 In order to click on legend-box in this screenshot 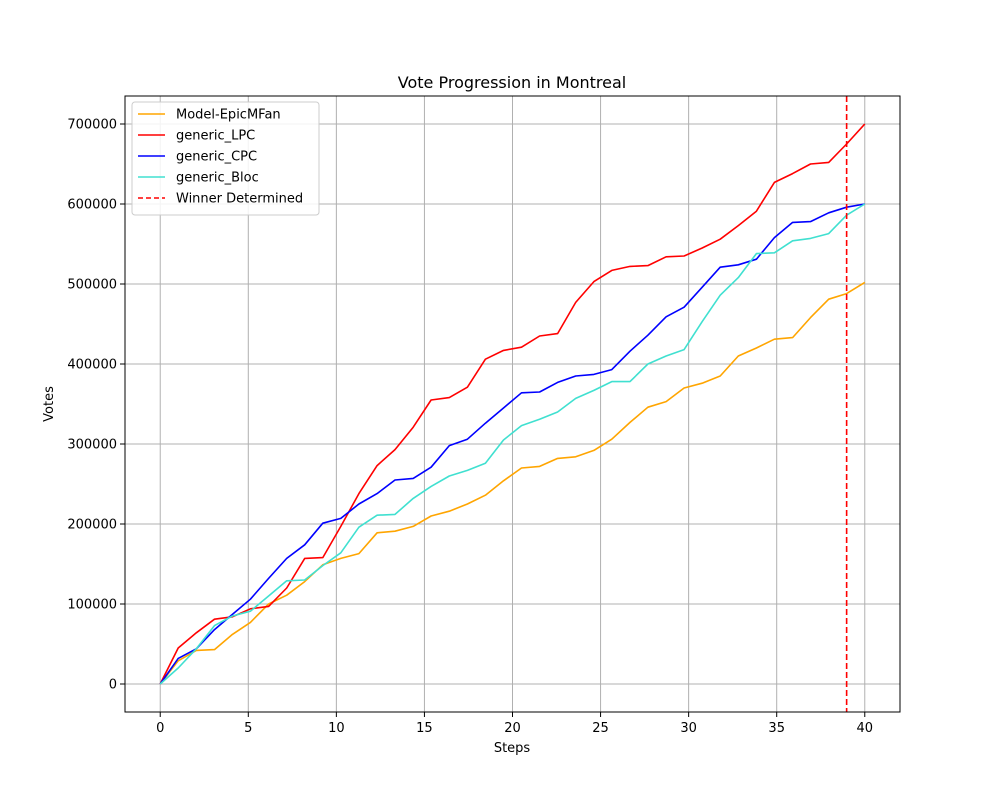, I will do `click(225, 158)`.